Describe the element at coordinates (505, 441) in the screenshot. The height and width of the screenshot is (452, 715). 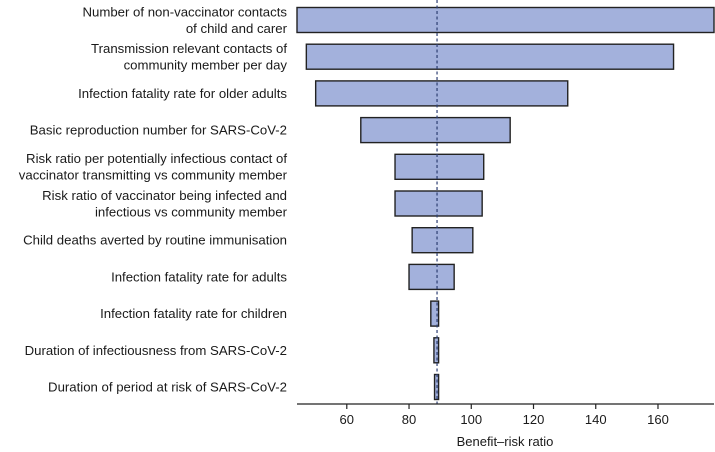
I see `x-axis-title: Benefit–risk ratio` at that location.